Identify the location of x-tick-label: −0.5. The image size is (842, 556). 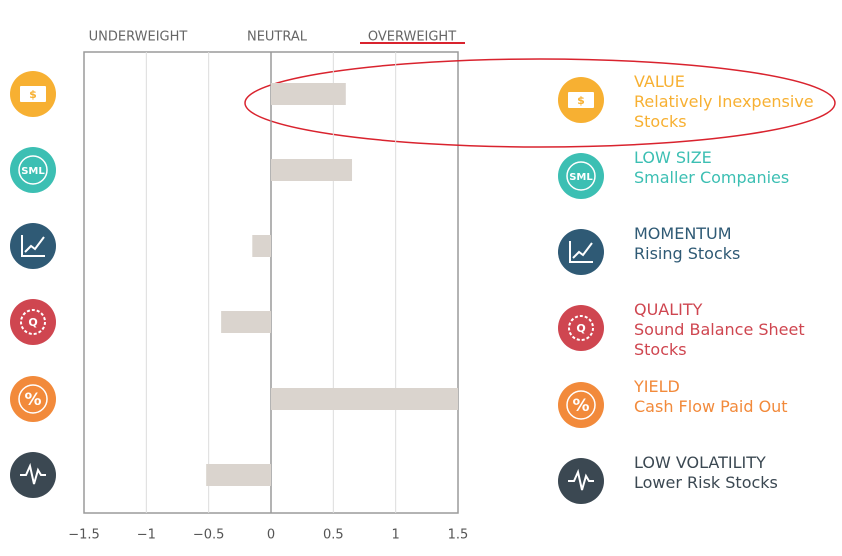
(209, 535).